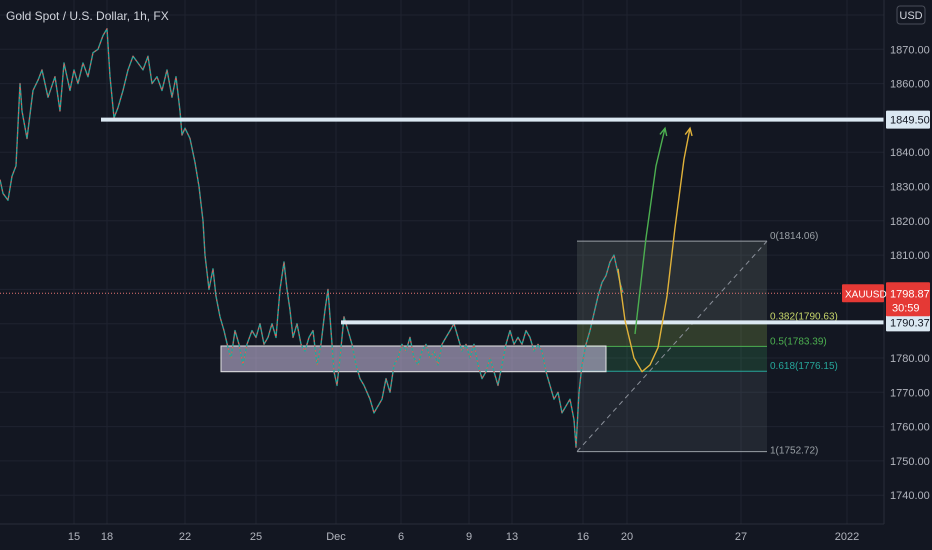 The image size is (932, 550). What do you see at coordinates (910, 222) in the screenshot?
I see `y-tick-label: 1820.00` at bounding box center [910, 222].